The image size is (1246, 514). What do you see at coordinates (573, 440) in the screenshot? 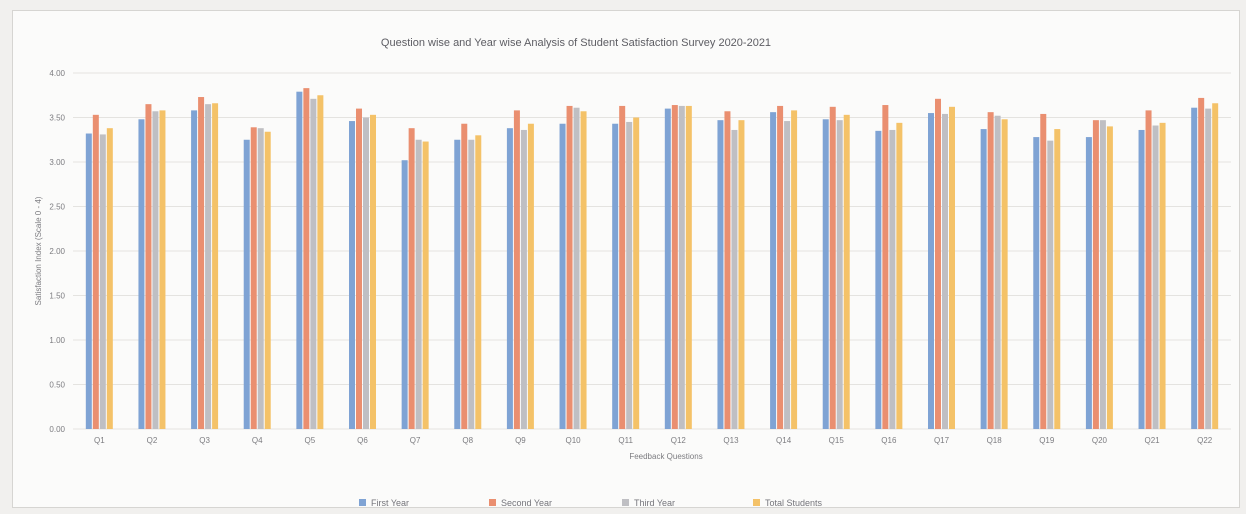
I see `x-tick-label: Q10` at bounding box center [573, 440].